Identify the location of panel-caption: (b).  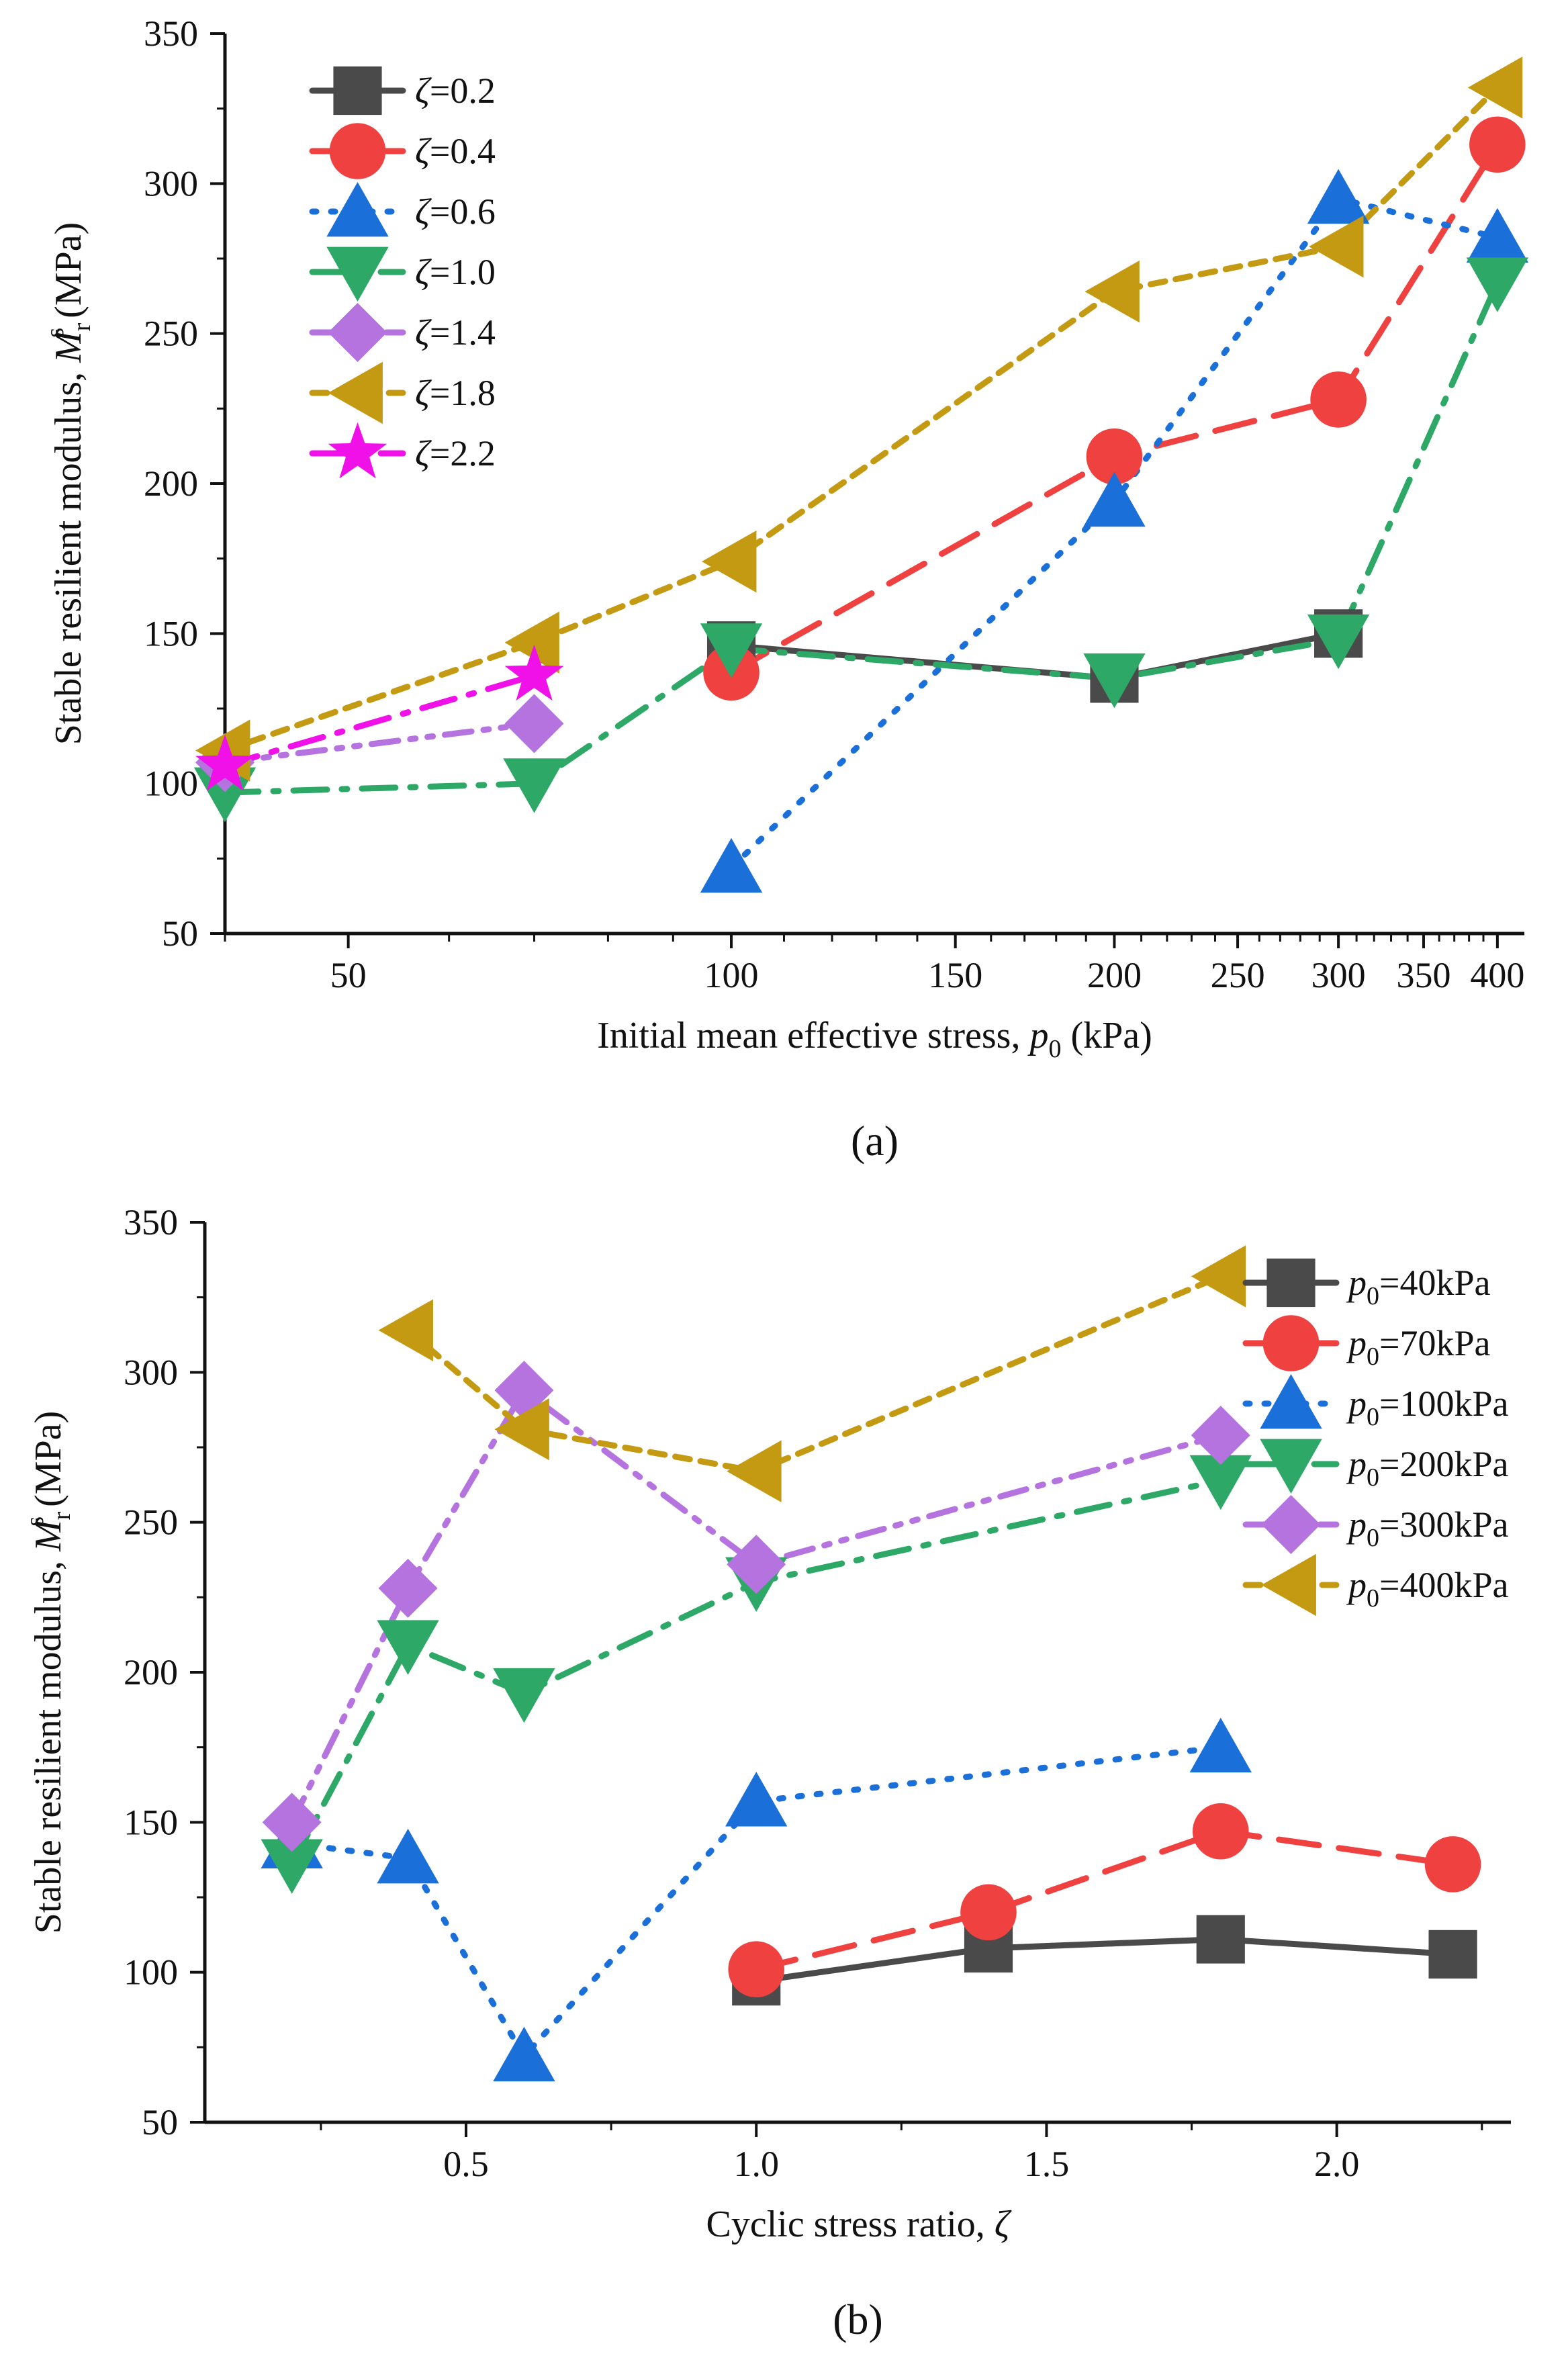
(858, 2319).